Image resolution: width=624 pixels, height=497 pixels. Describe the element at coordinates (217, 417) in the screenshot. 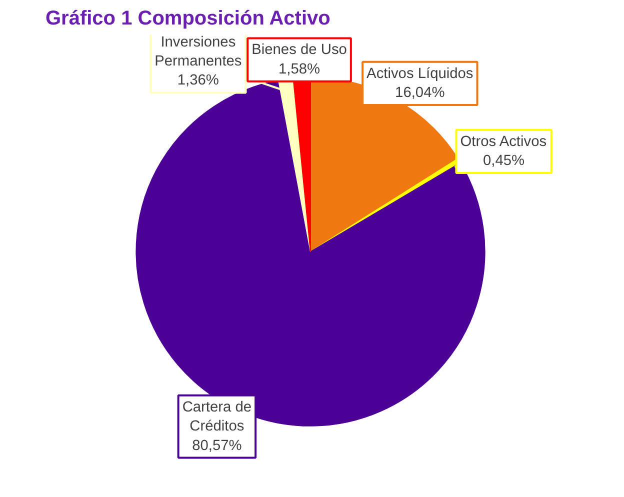

I see `slice-label: Cartera de Créditos` at that location.